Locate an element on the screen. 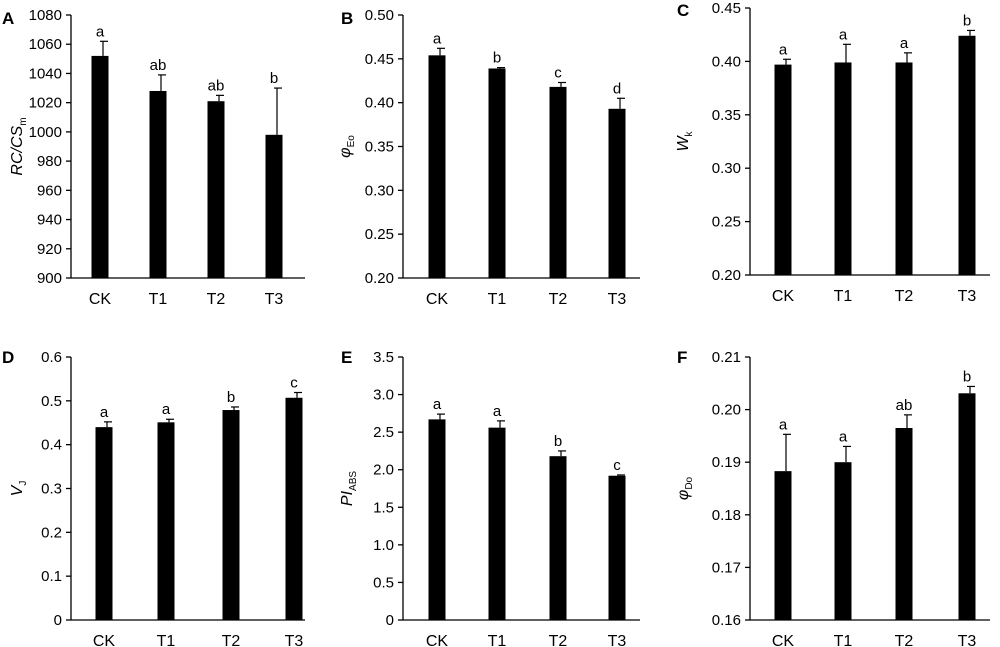  panel-letter: E is located at coordinates (346, 357).